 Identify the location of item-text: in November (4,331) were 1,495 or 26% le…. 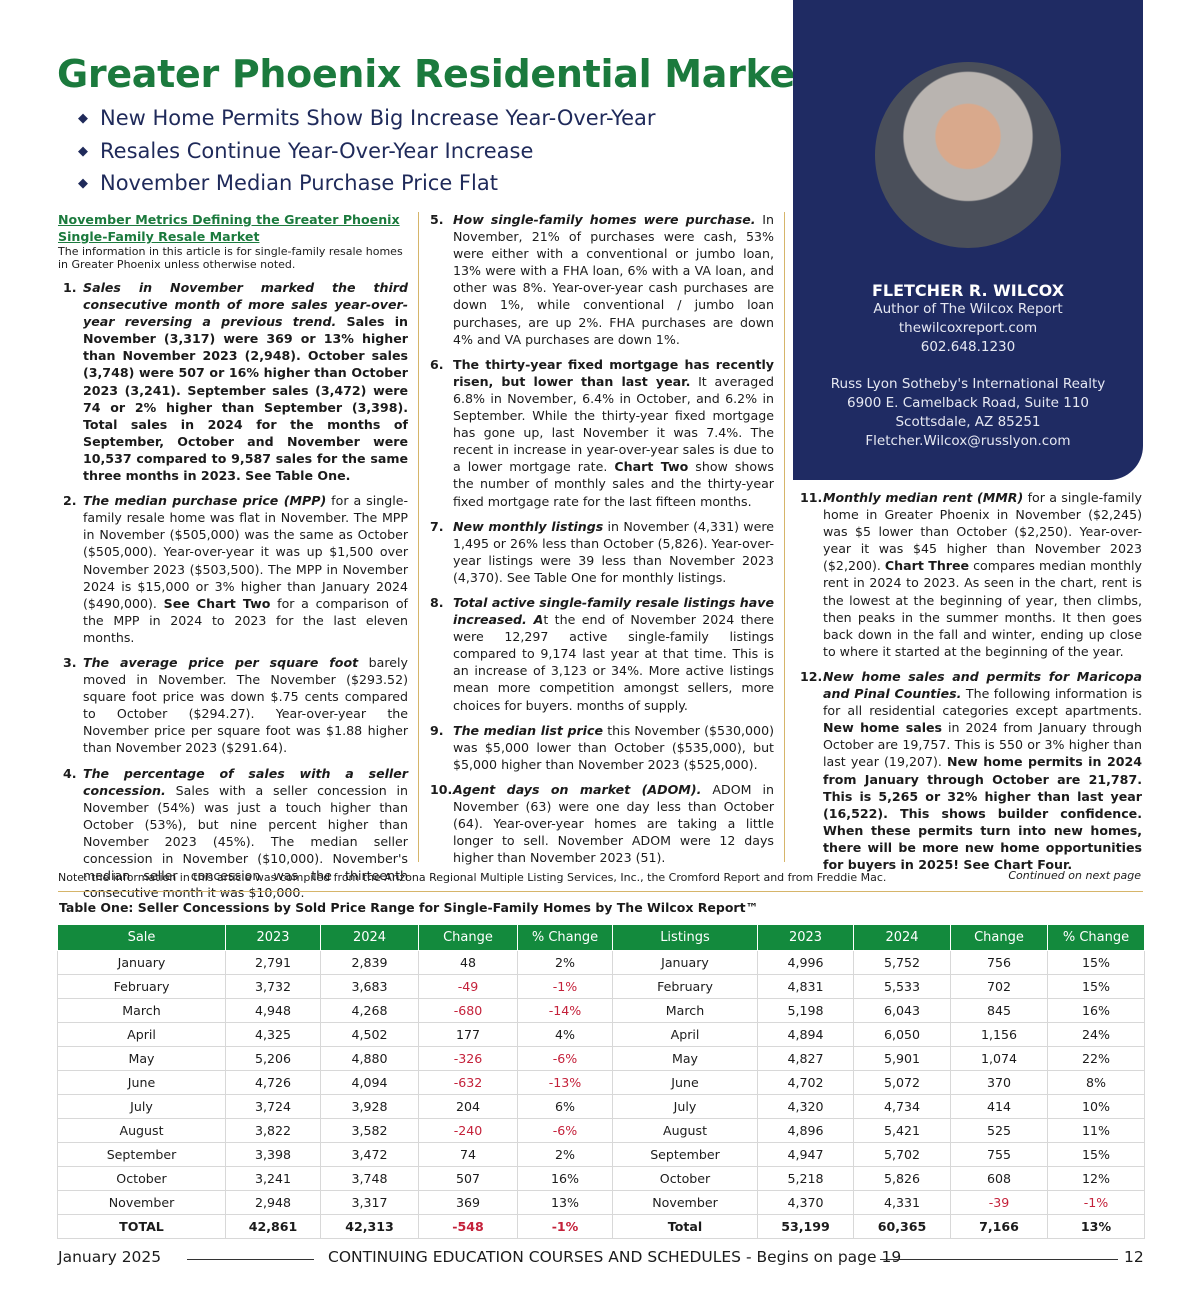
(613, 551).